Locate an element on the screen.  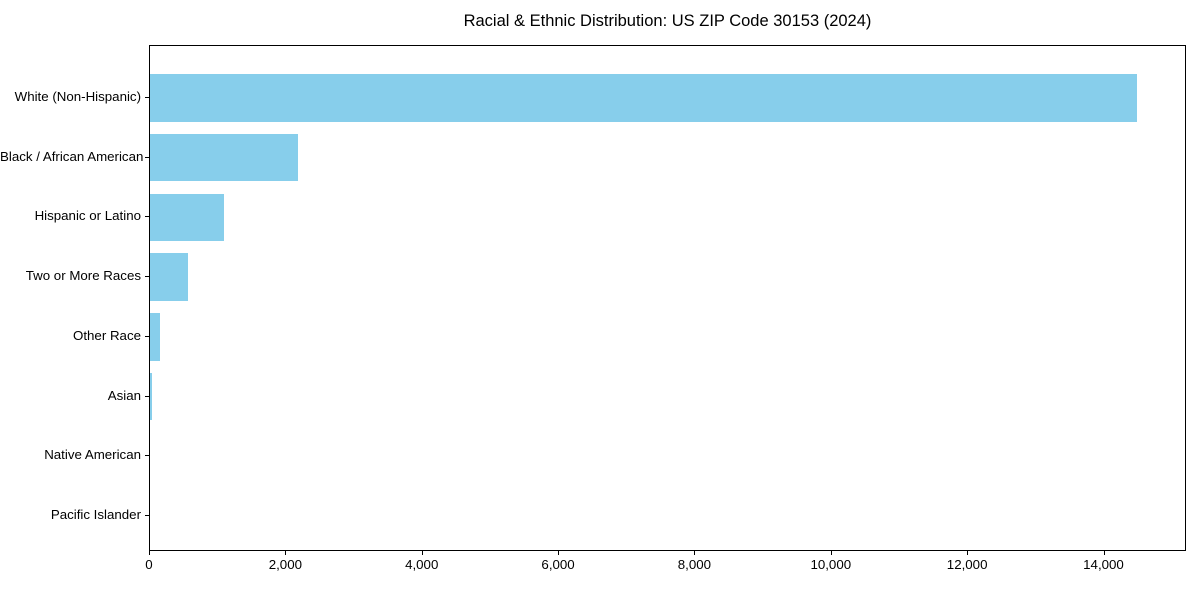
x-axis-label: 12,000 is located at coordinates (967, 564).